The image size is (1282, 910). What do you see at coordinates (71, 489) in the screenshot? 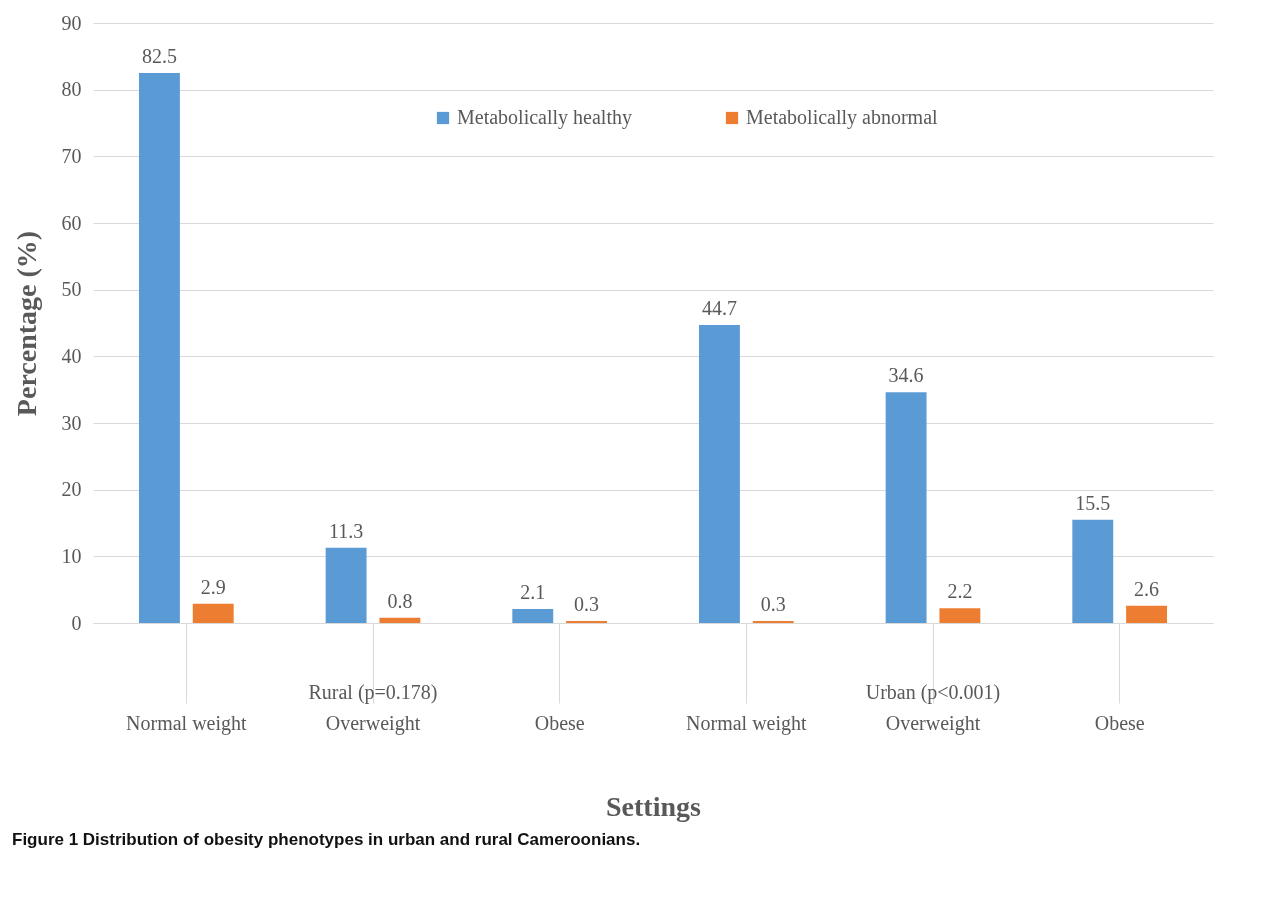
I see `y-tick-label: 20` at bounding box center [71, 489].